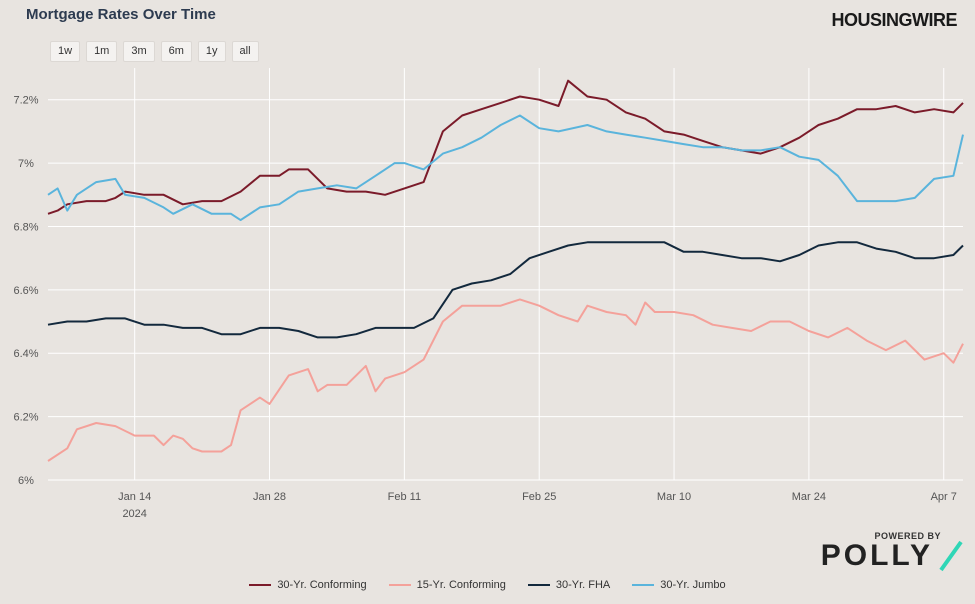 This screenshot has height=604, width=975. I want to click on range-selector: 1w 1m 3m 6m 1y all, so click(154, 51).